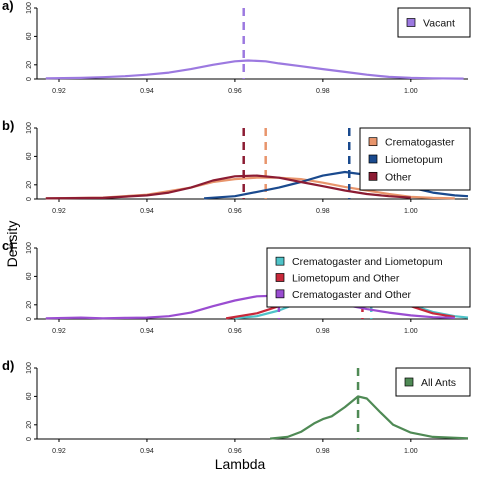 The width and height of the screenshot is (480, 480). What do you see at coordinates (8, 6) in the screenshot?
I see `panel-letter: a)` at bounding box center [8, 6].